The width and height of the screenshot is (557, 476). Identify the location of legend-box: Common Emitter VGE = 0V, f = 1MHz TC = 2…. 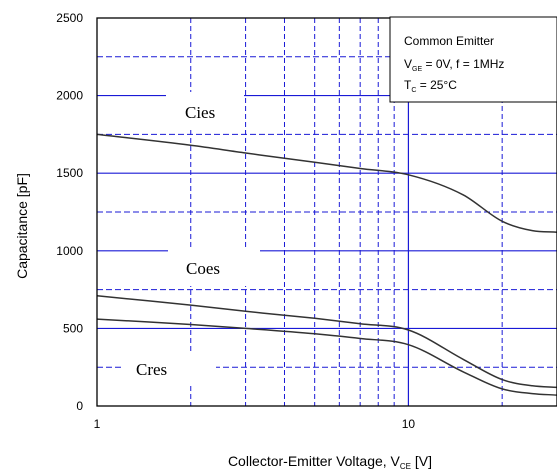
(473, 59).